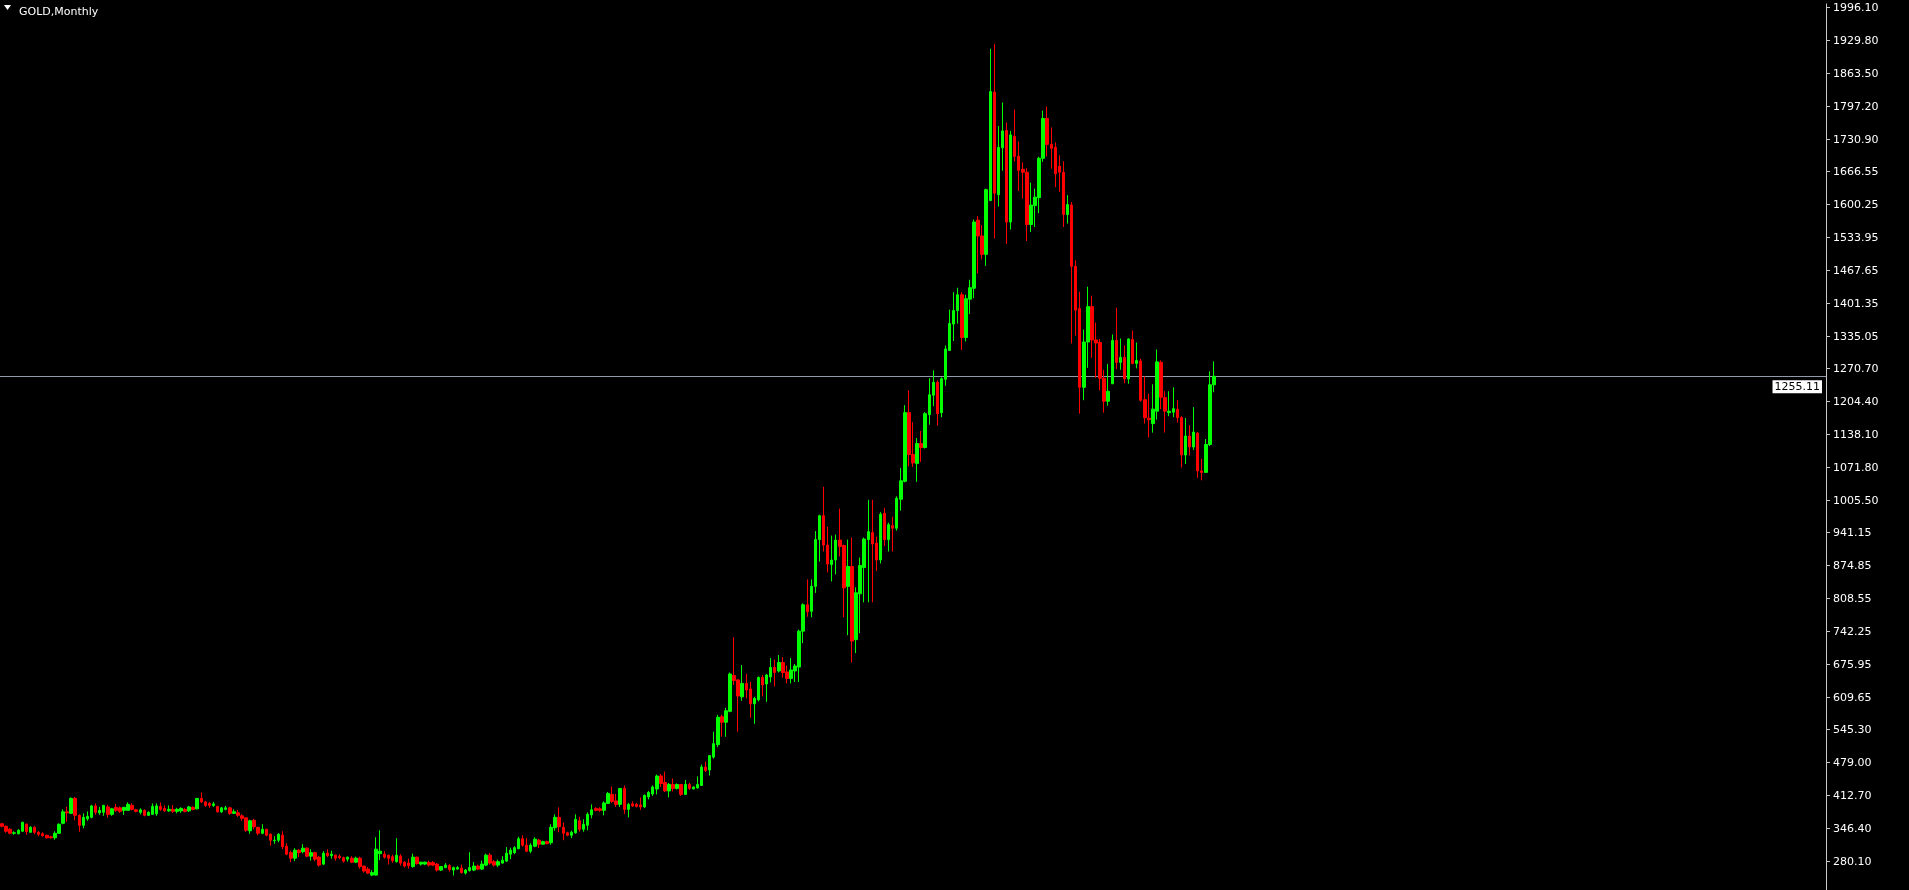 The image size is (1909, 890). What do you see at coordinates (1856, 435) in the screenshot?
I see `y-tick-label: 1138.10` at bounding box center [1856, 435].